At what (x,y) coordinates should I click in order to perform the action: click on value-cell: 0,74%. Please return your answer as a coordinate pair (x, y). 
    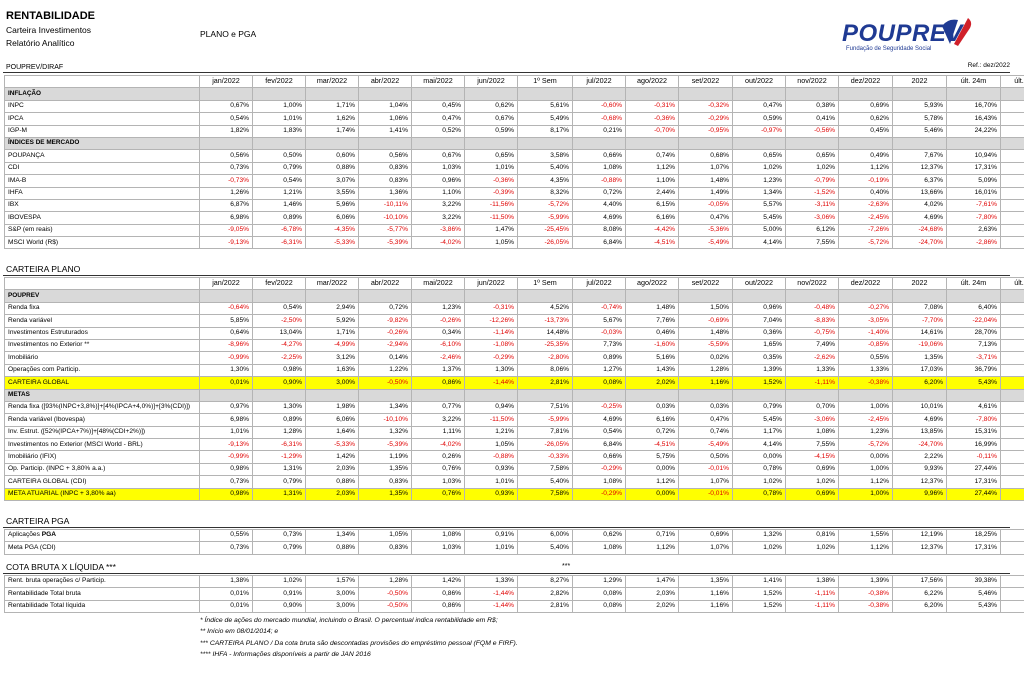
    Looking at the image, I should click on (705, 432).